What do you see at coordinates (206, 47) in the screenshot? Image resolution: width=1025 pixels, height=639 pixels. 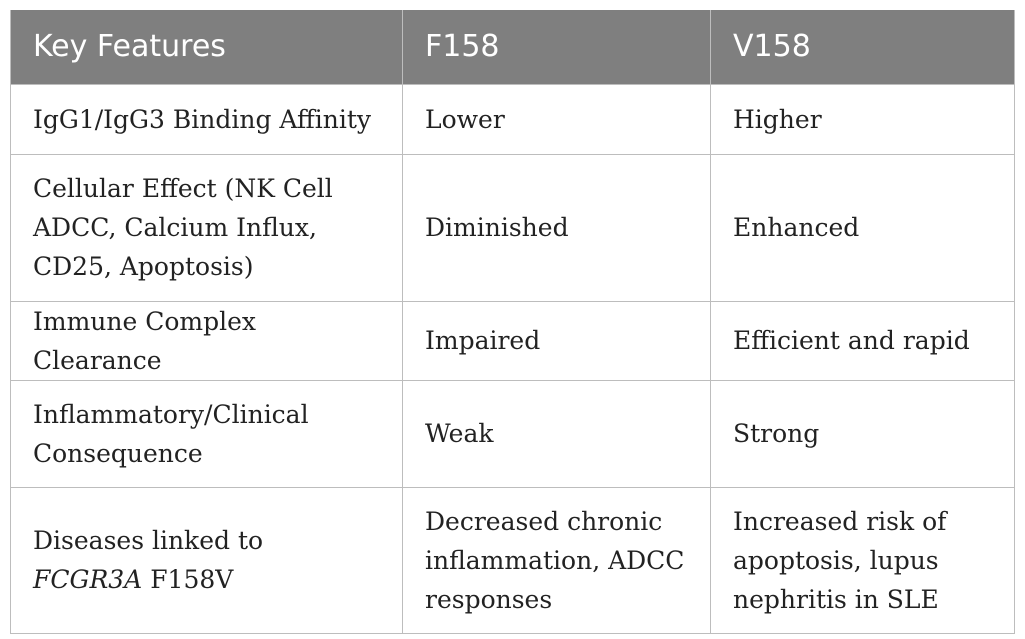 I see `header-key-features: Key Features` at bounding box center [206, 47].